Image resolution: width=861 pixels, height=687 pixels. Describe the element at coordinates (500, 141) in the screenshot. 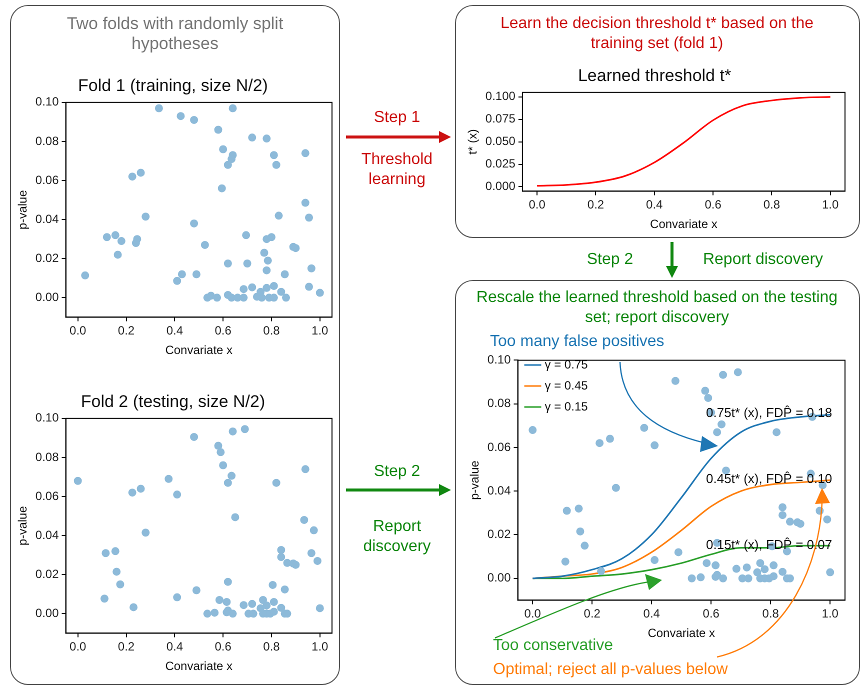

I see `y-tick-label: 0.050` at that location.